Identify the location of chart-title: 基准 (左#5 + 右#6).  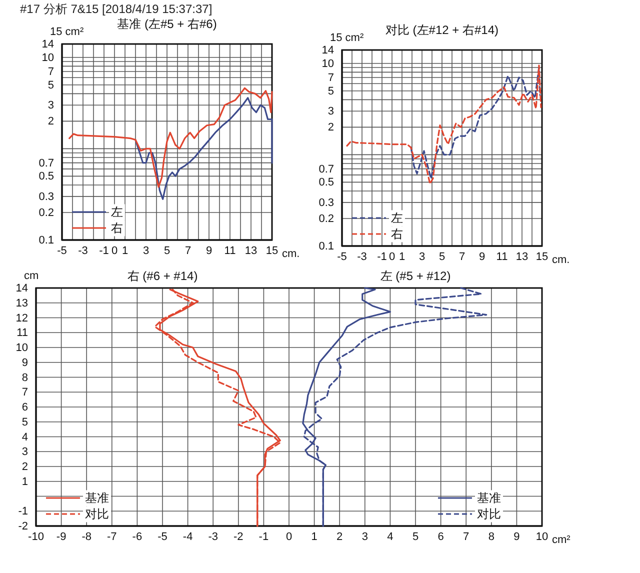
(167, 24).